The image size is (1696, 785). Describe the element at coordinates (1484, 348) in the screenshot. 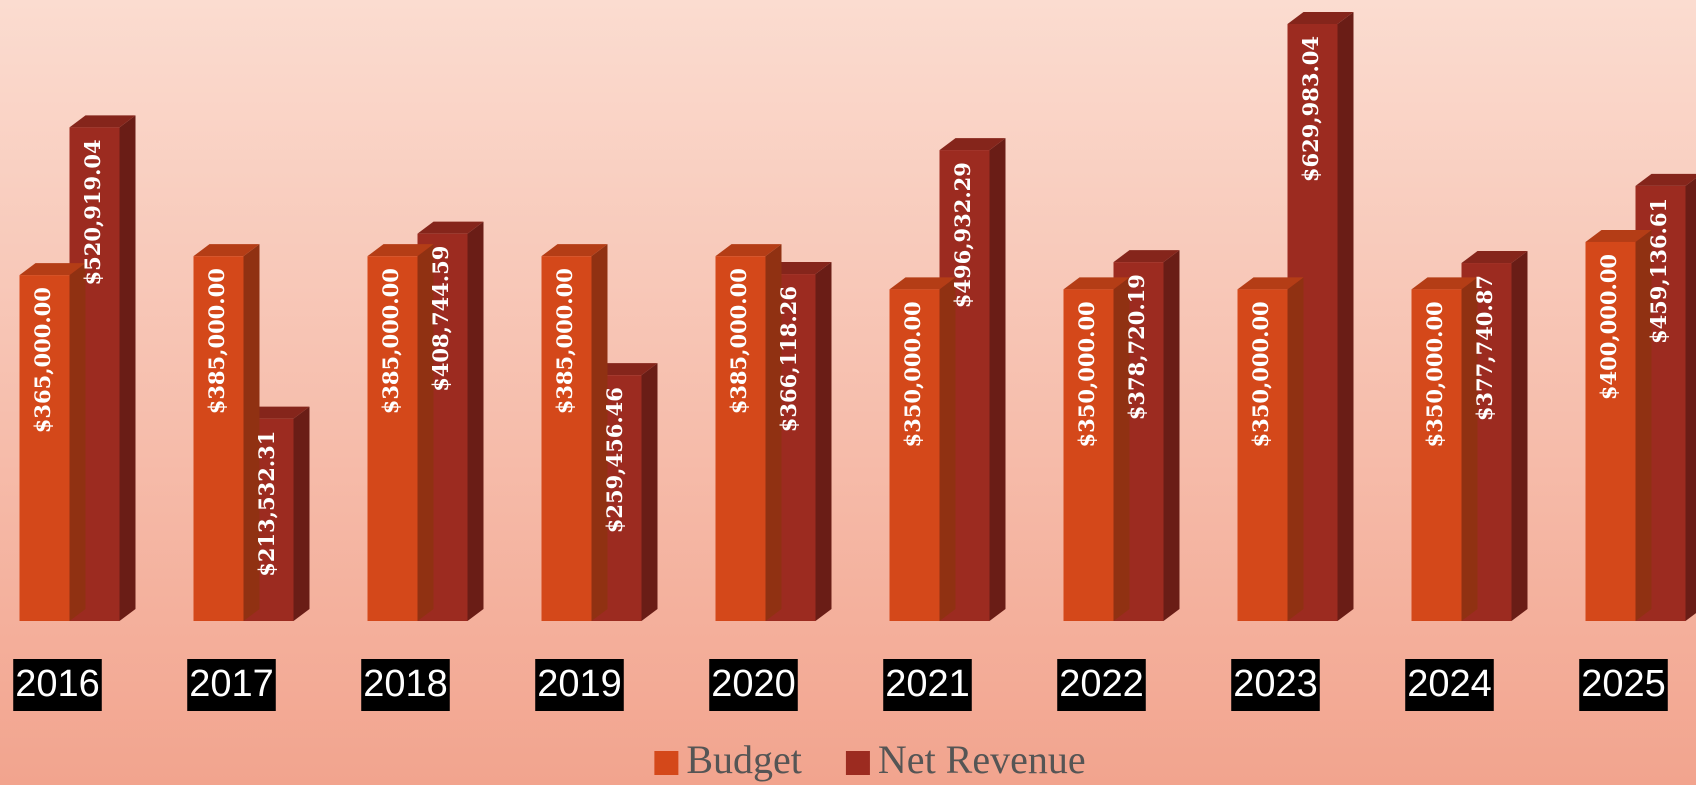

I see `data-label: $377,740.87` at that location.